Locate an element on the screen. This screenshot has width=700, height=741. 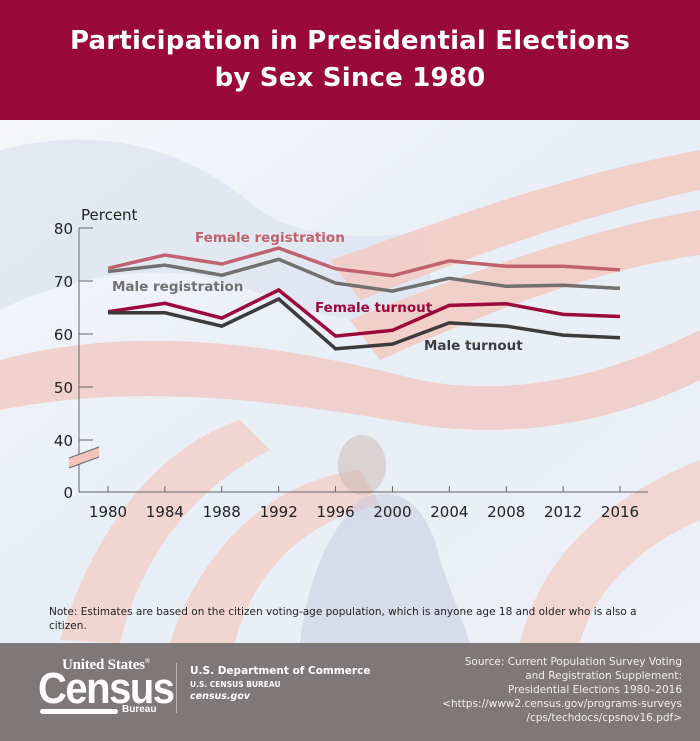
department-name: U.S. Department of Commerce is located at coordinates (280, 671).